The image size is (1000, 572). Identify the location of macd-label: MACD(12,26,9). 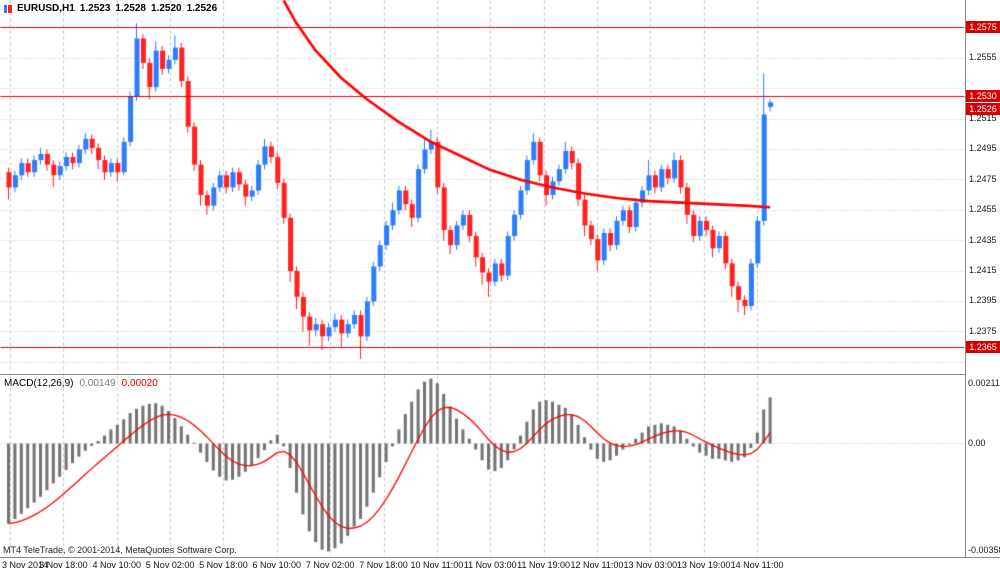
(39, 383).